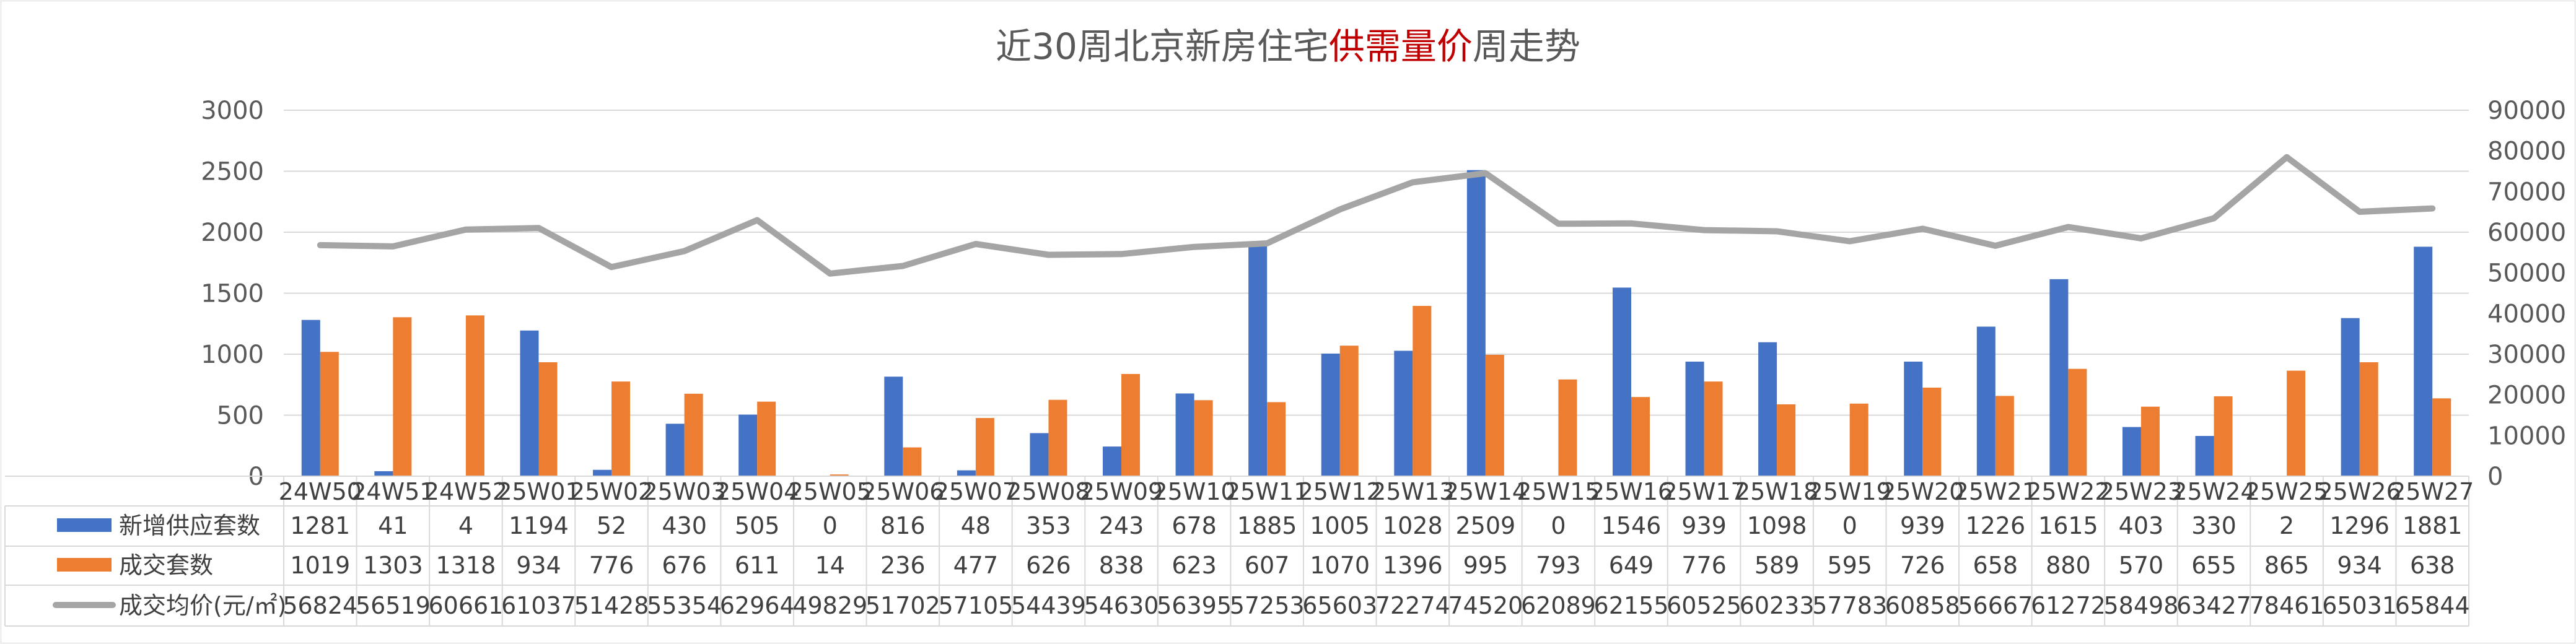 The height and width of the screenshot is (644, 2576). Describe the element at coordinates (1340, 491) in the screenshot. I see `category-label: 25W12` at that location.